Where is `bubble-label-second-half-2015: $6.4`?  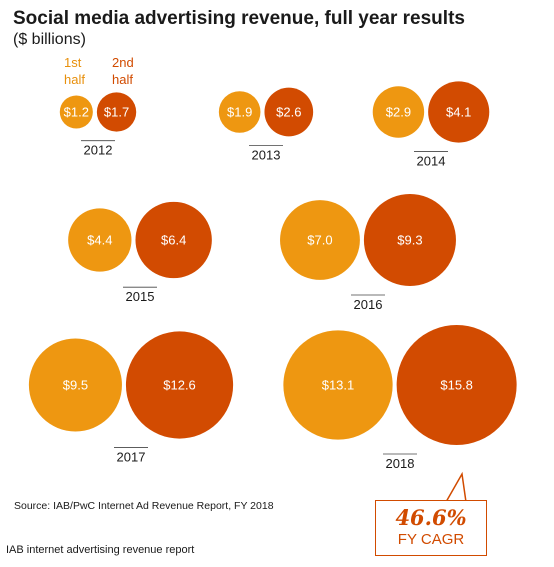
bubble-label-second-half-2015: $6.4 is located at coordinates (173, 240).